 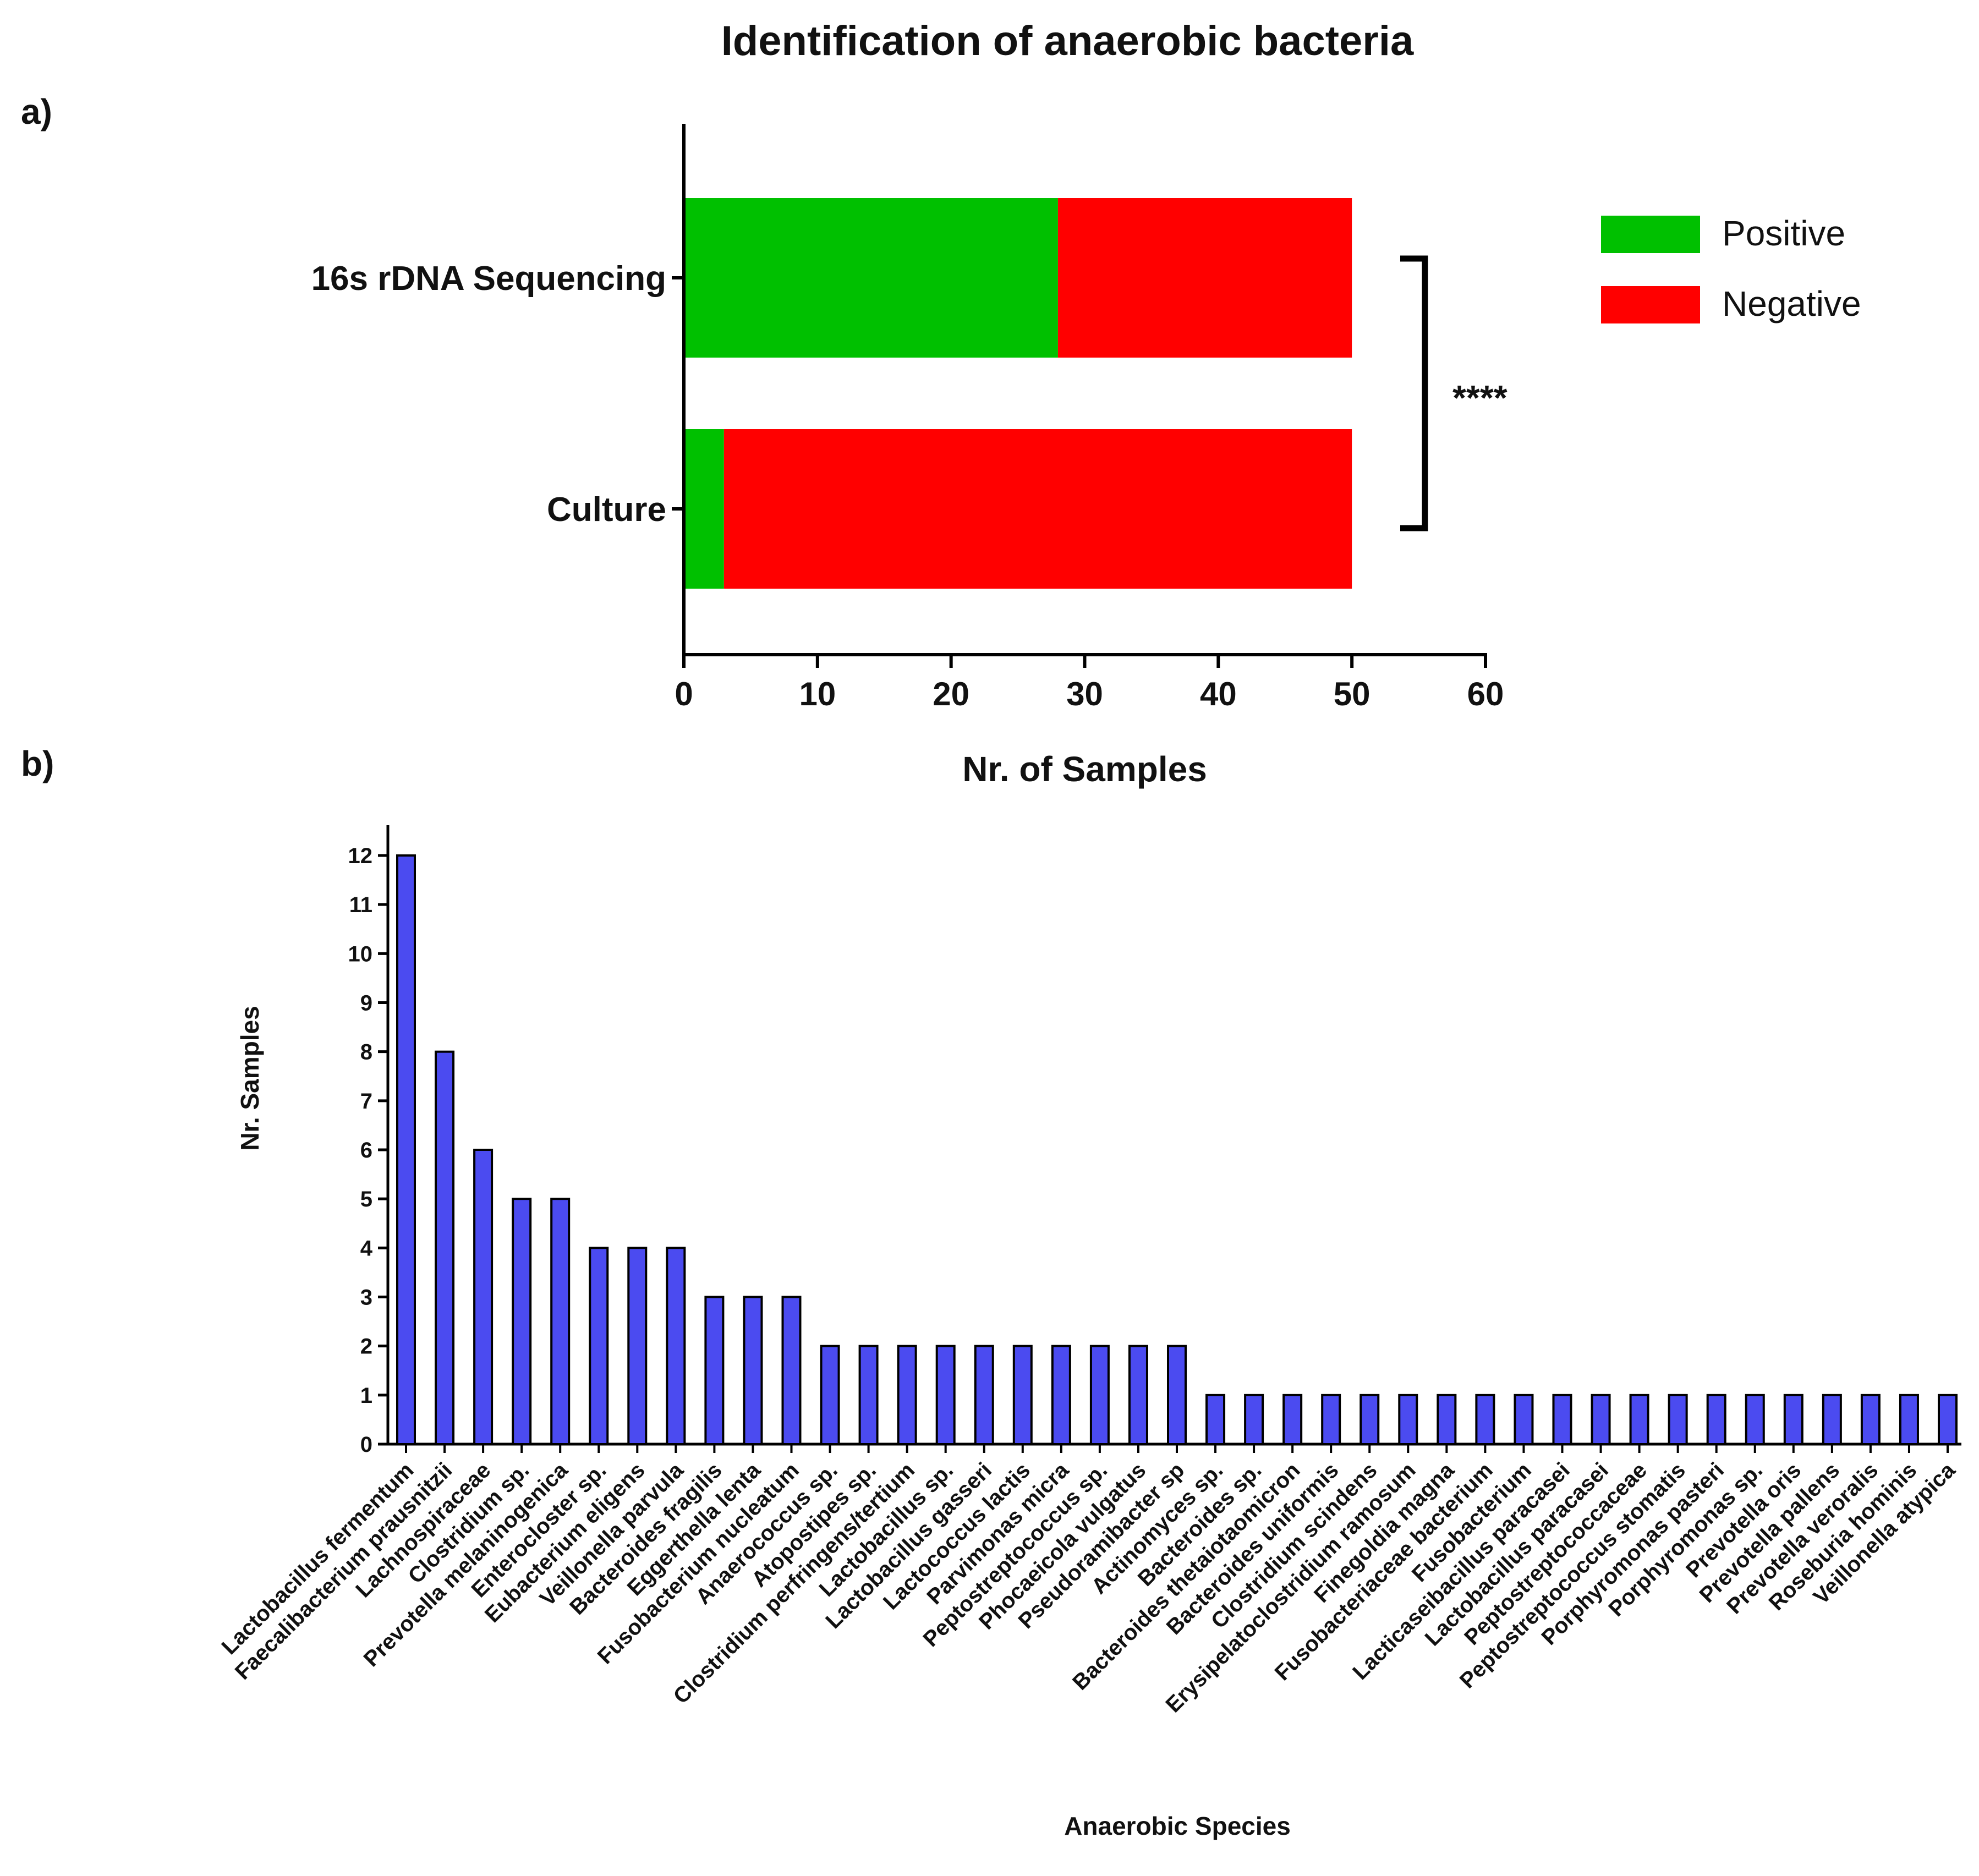 I want to click on legend-swatch-positive, so click(x=1651, y=234).